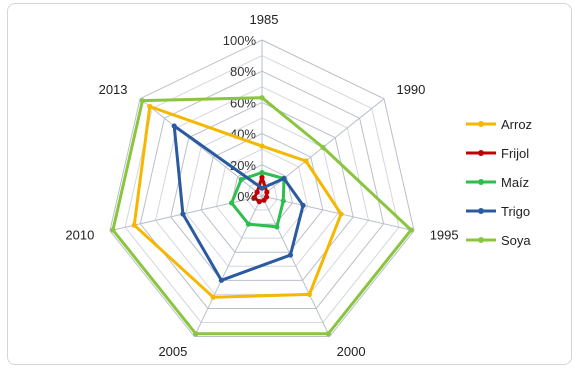 Image resolution: width=579 pixels, height=369 pixels. Describe the element at coordinates (264, 19) in the screenshot. I see `category-label: 1985` at that location.